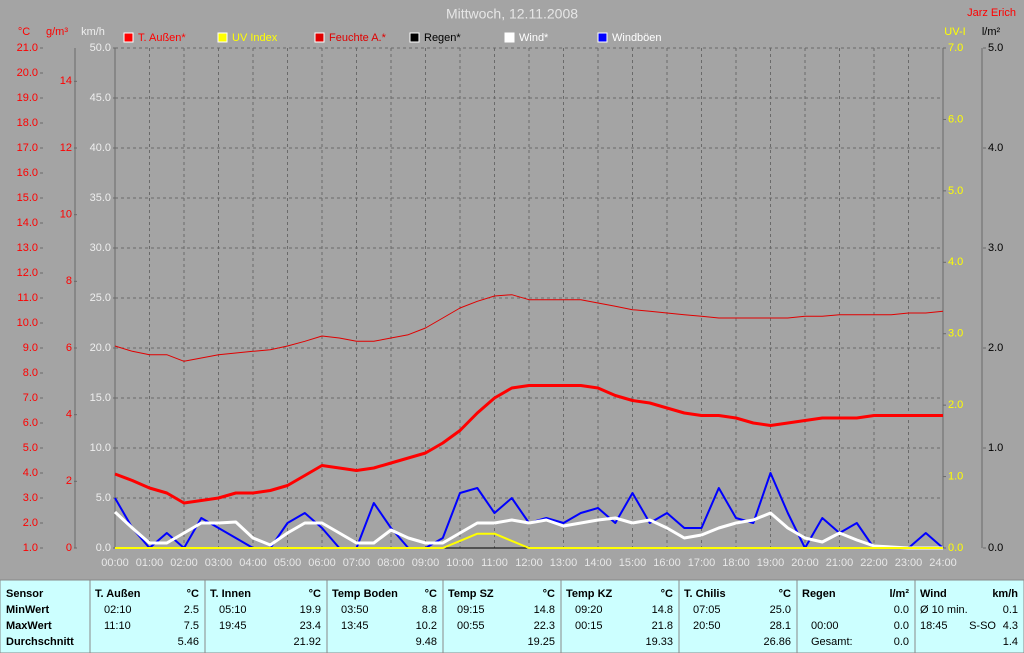 The height and width of the screenshot is (653, 1024). Describe the element at coordinates (40, 642) in the screenshot. I see `row-label: Durchschnitt` at that location.